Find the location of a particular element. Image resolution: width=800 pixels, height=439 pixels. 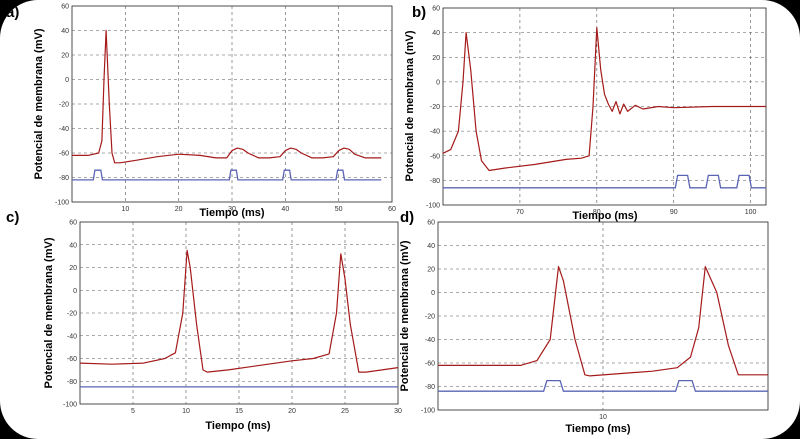

y-axis-label-a: Potencial de membrana (mV) is located at coordinates (39, 103).